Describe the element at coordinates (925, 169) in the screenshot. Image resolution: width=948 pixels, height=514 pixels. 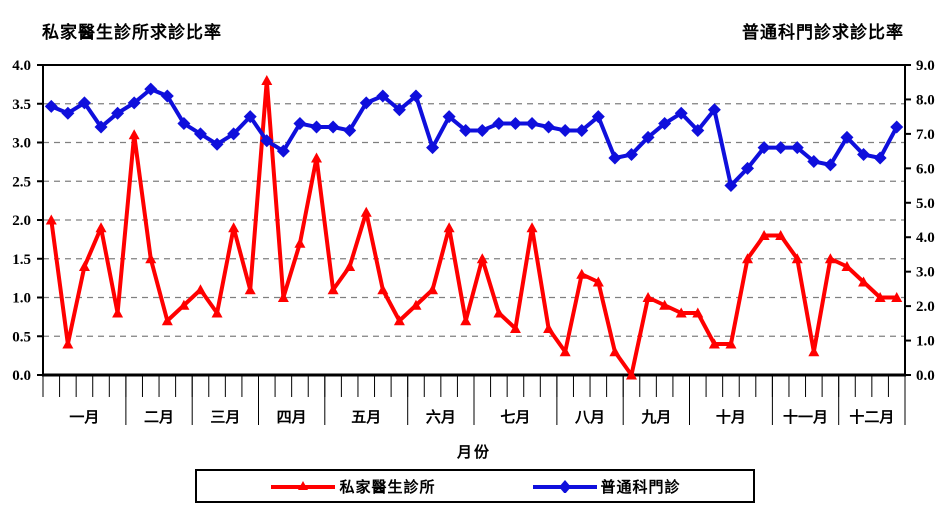
I see `right-axis-tick-label: 6.0` at that location.